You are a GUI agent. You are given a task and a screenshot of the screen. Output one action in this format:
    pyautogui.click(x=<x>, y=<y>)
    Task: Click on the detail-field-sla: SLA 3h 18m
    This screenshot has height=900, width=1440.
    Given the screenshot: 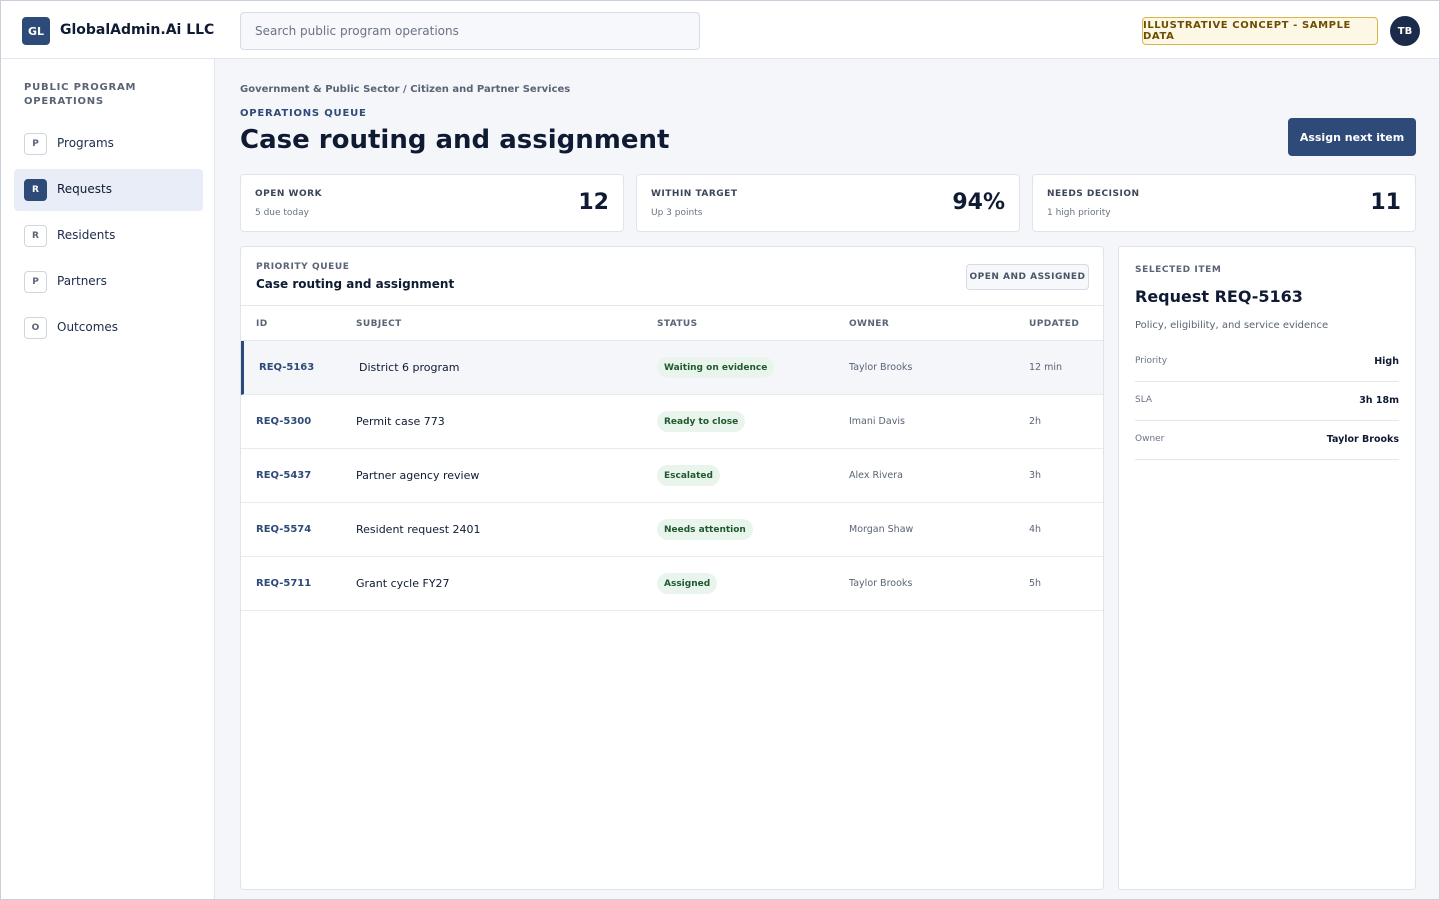 What is the action you would take?
    pyautogui.click(x=1267, y=401)
    